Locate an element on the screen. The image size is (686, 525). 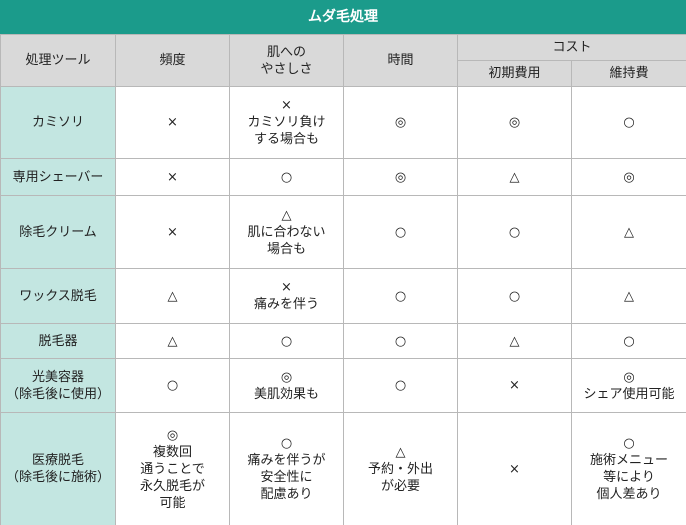
body-row: ワックス脱毛 △ × 痛みを伴う ○ ○ △ is located at coordinates (343, 296).